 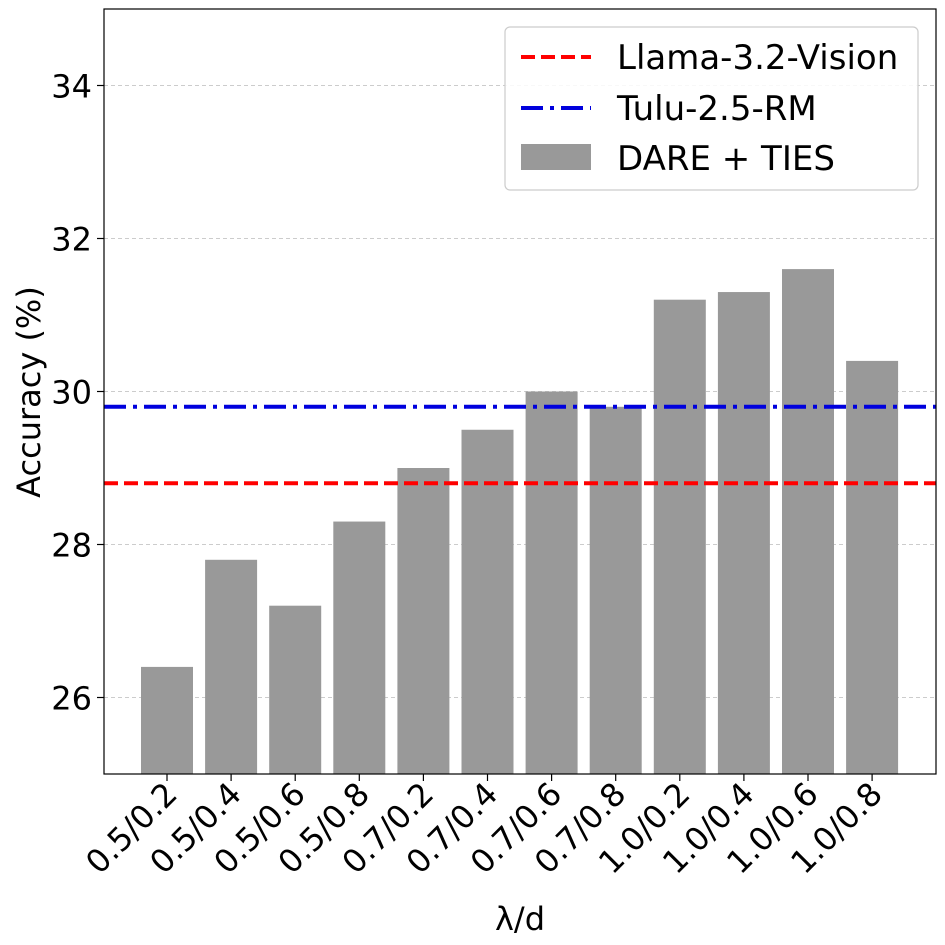 What do you see at coordinates (71, 240) in the screenshot?
I see `y-tick-label: 32` at bounding box center [71, 240].